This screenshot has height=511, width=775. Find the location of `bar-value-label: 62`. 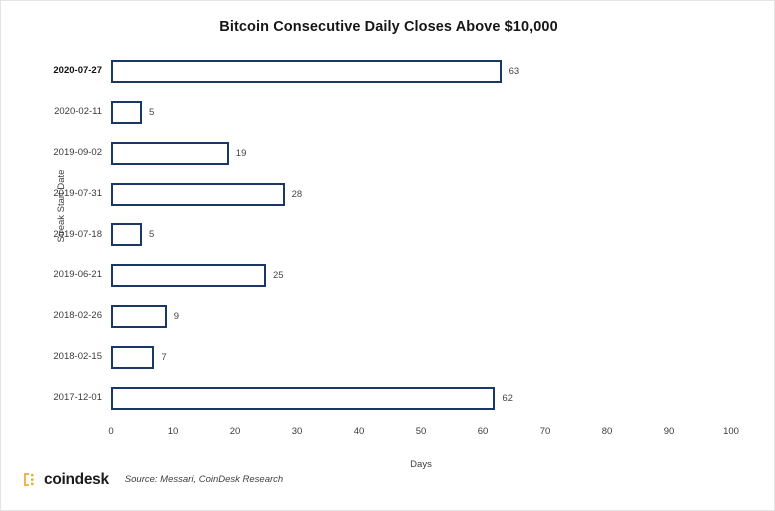

bar-value-label: 62 is located at coordinates (507, 399).